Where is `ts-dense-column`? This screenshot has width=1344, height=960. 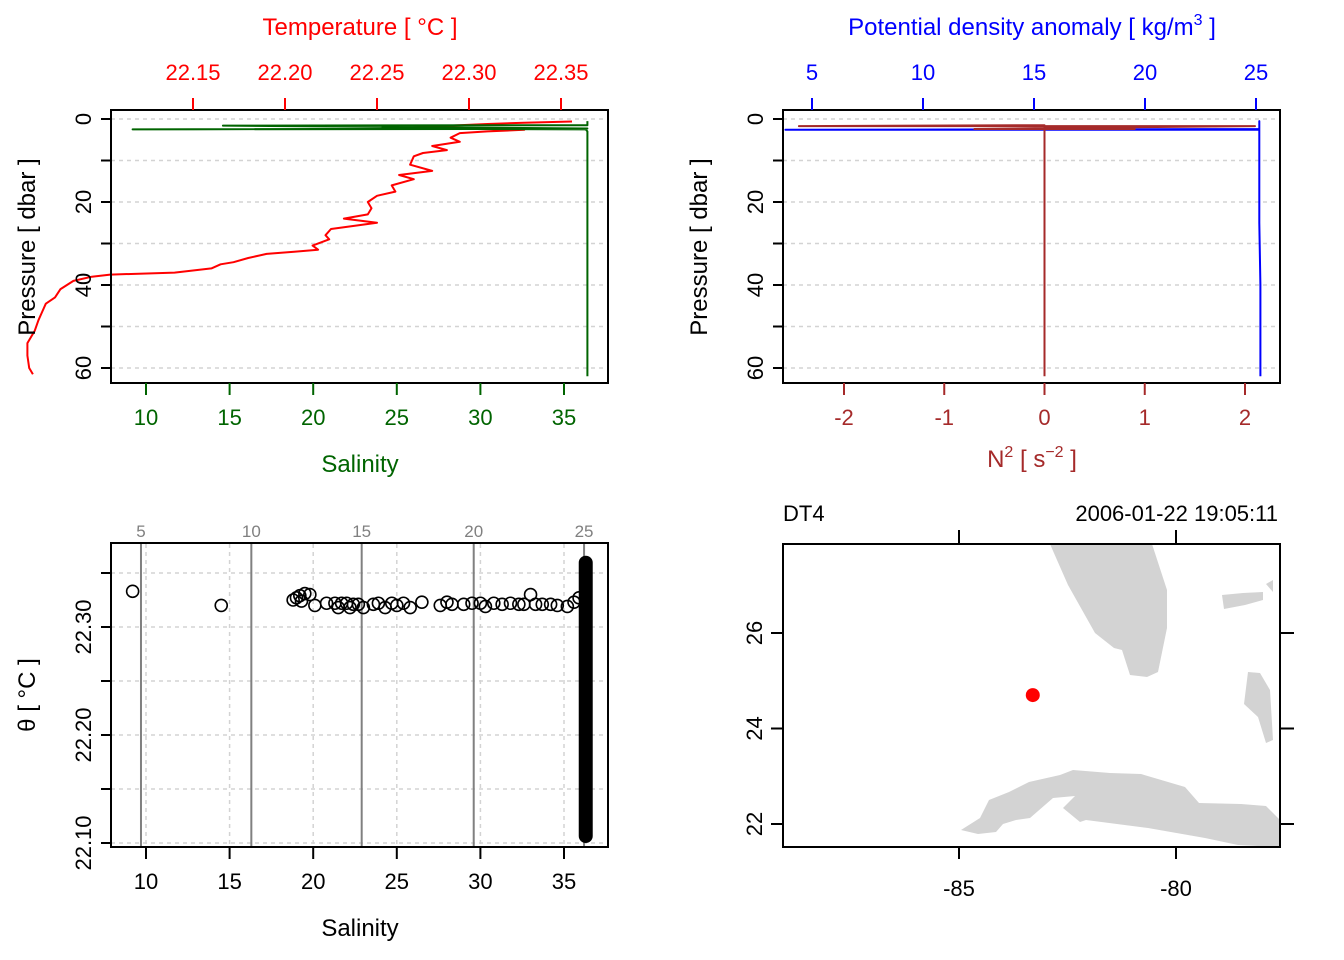 ts-dense-column is located at coordinates (585, 699).